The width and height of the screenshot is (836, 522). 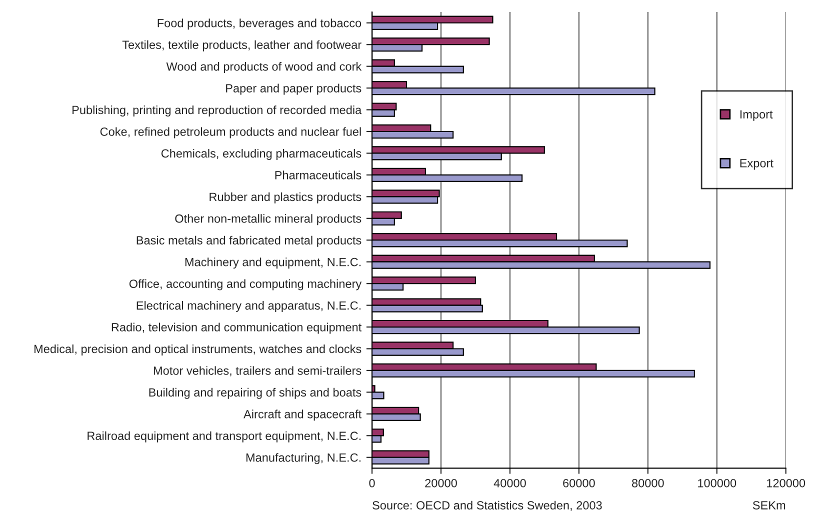 What do you see at coordinates (756, 115) in the screenshot?
I see `legend-label: Import` at bounding box center [756, 115].